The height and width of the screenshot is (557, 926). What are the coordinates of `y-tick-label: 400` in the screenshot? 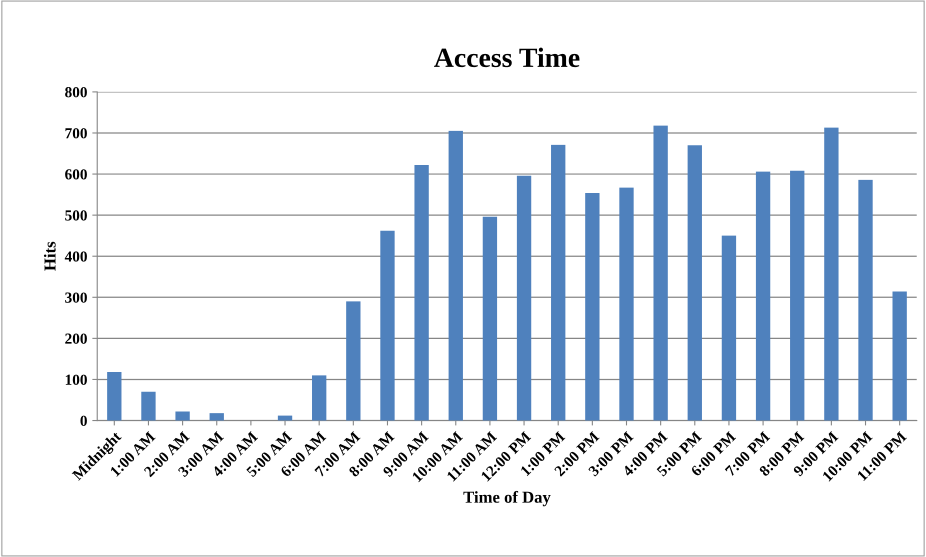 It's located at (75, 256).